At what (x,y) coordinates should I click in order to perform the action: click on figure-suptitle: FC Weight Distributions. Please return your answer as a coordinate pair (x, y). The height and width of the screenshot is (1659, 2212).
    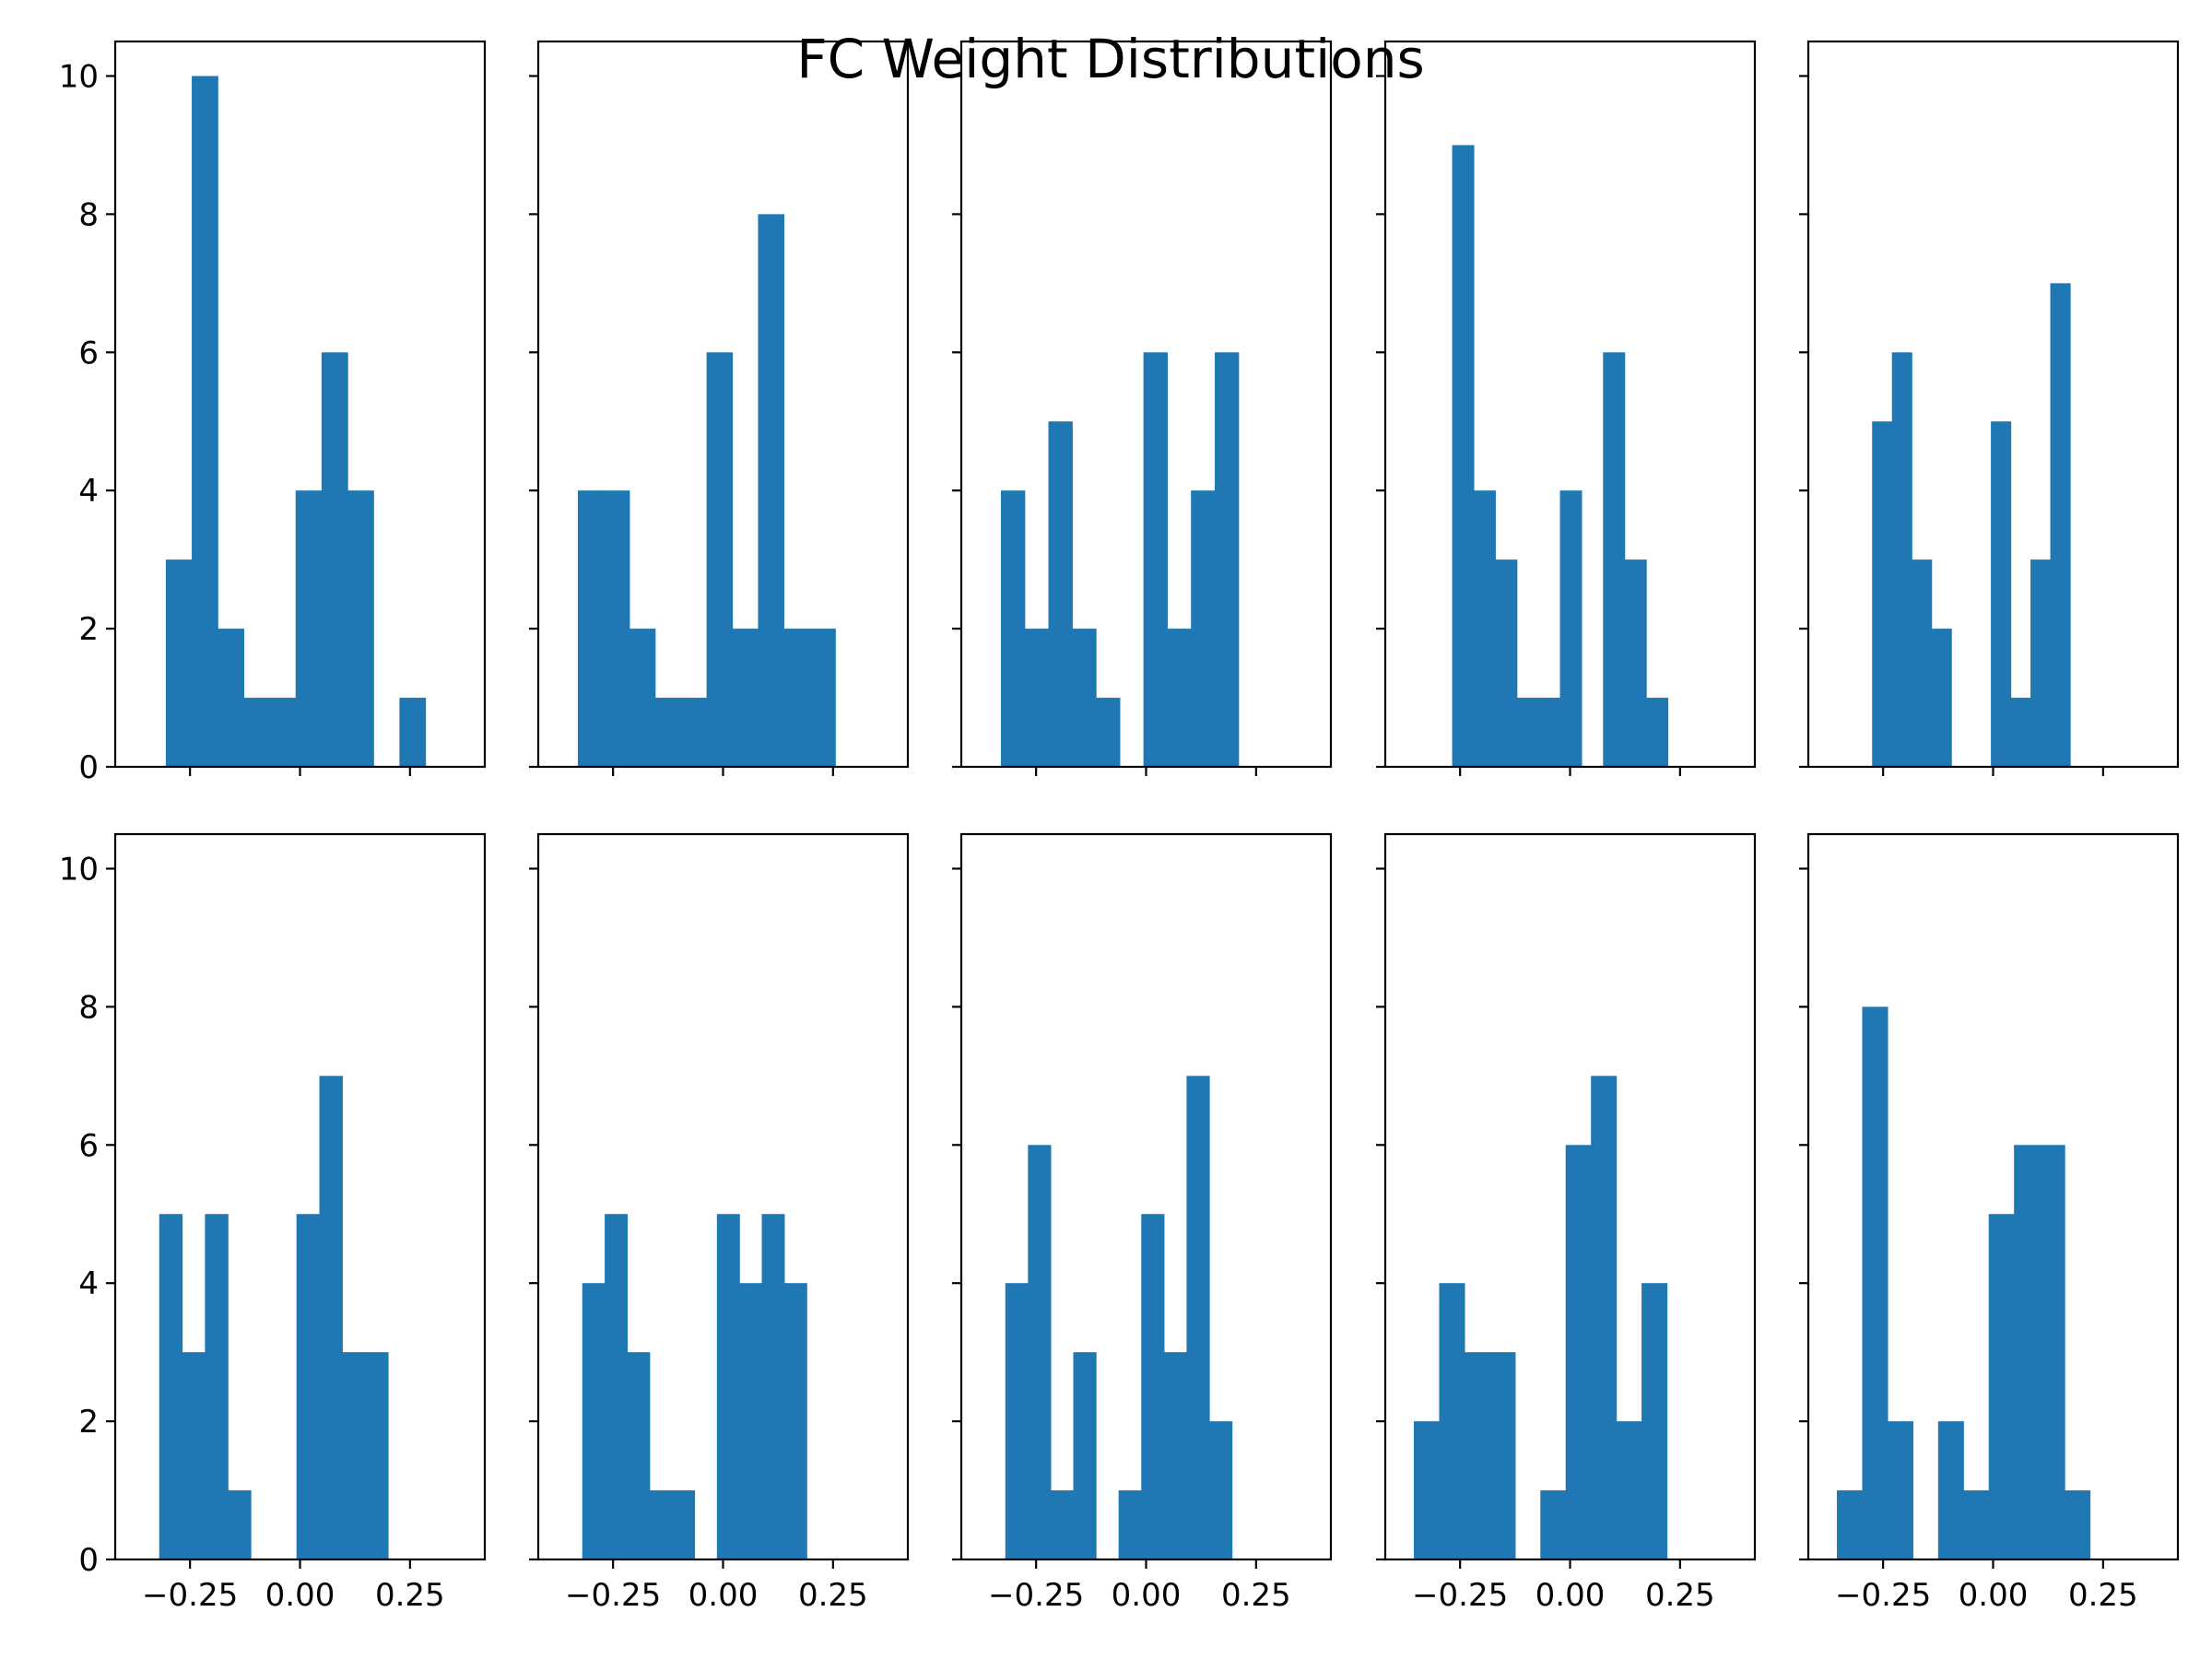
    Looking at the image, I should click on (1110, 59).